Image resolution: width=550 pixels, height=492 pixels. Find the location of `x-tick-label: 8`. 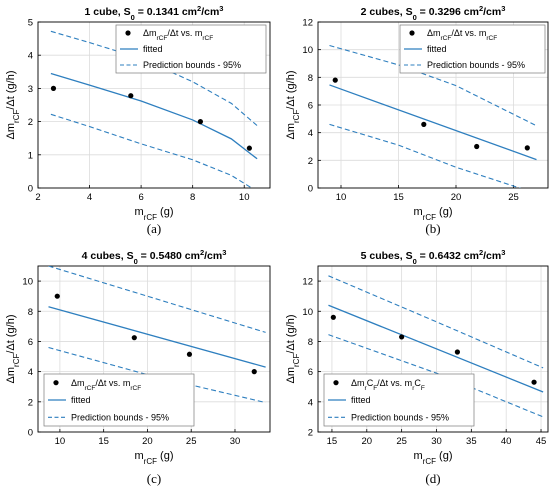

x-tick-label: 8 is located at coordinates (192, 197).